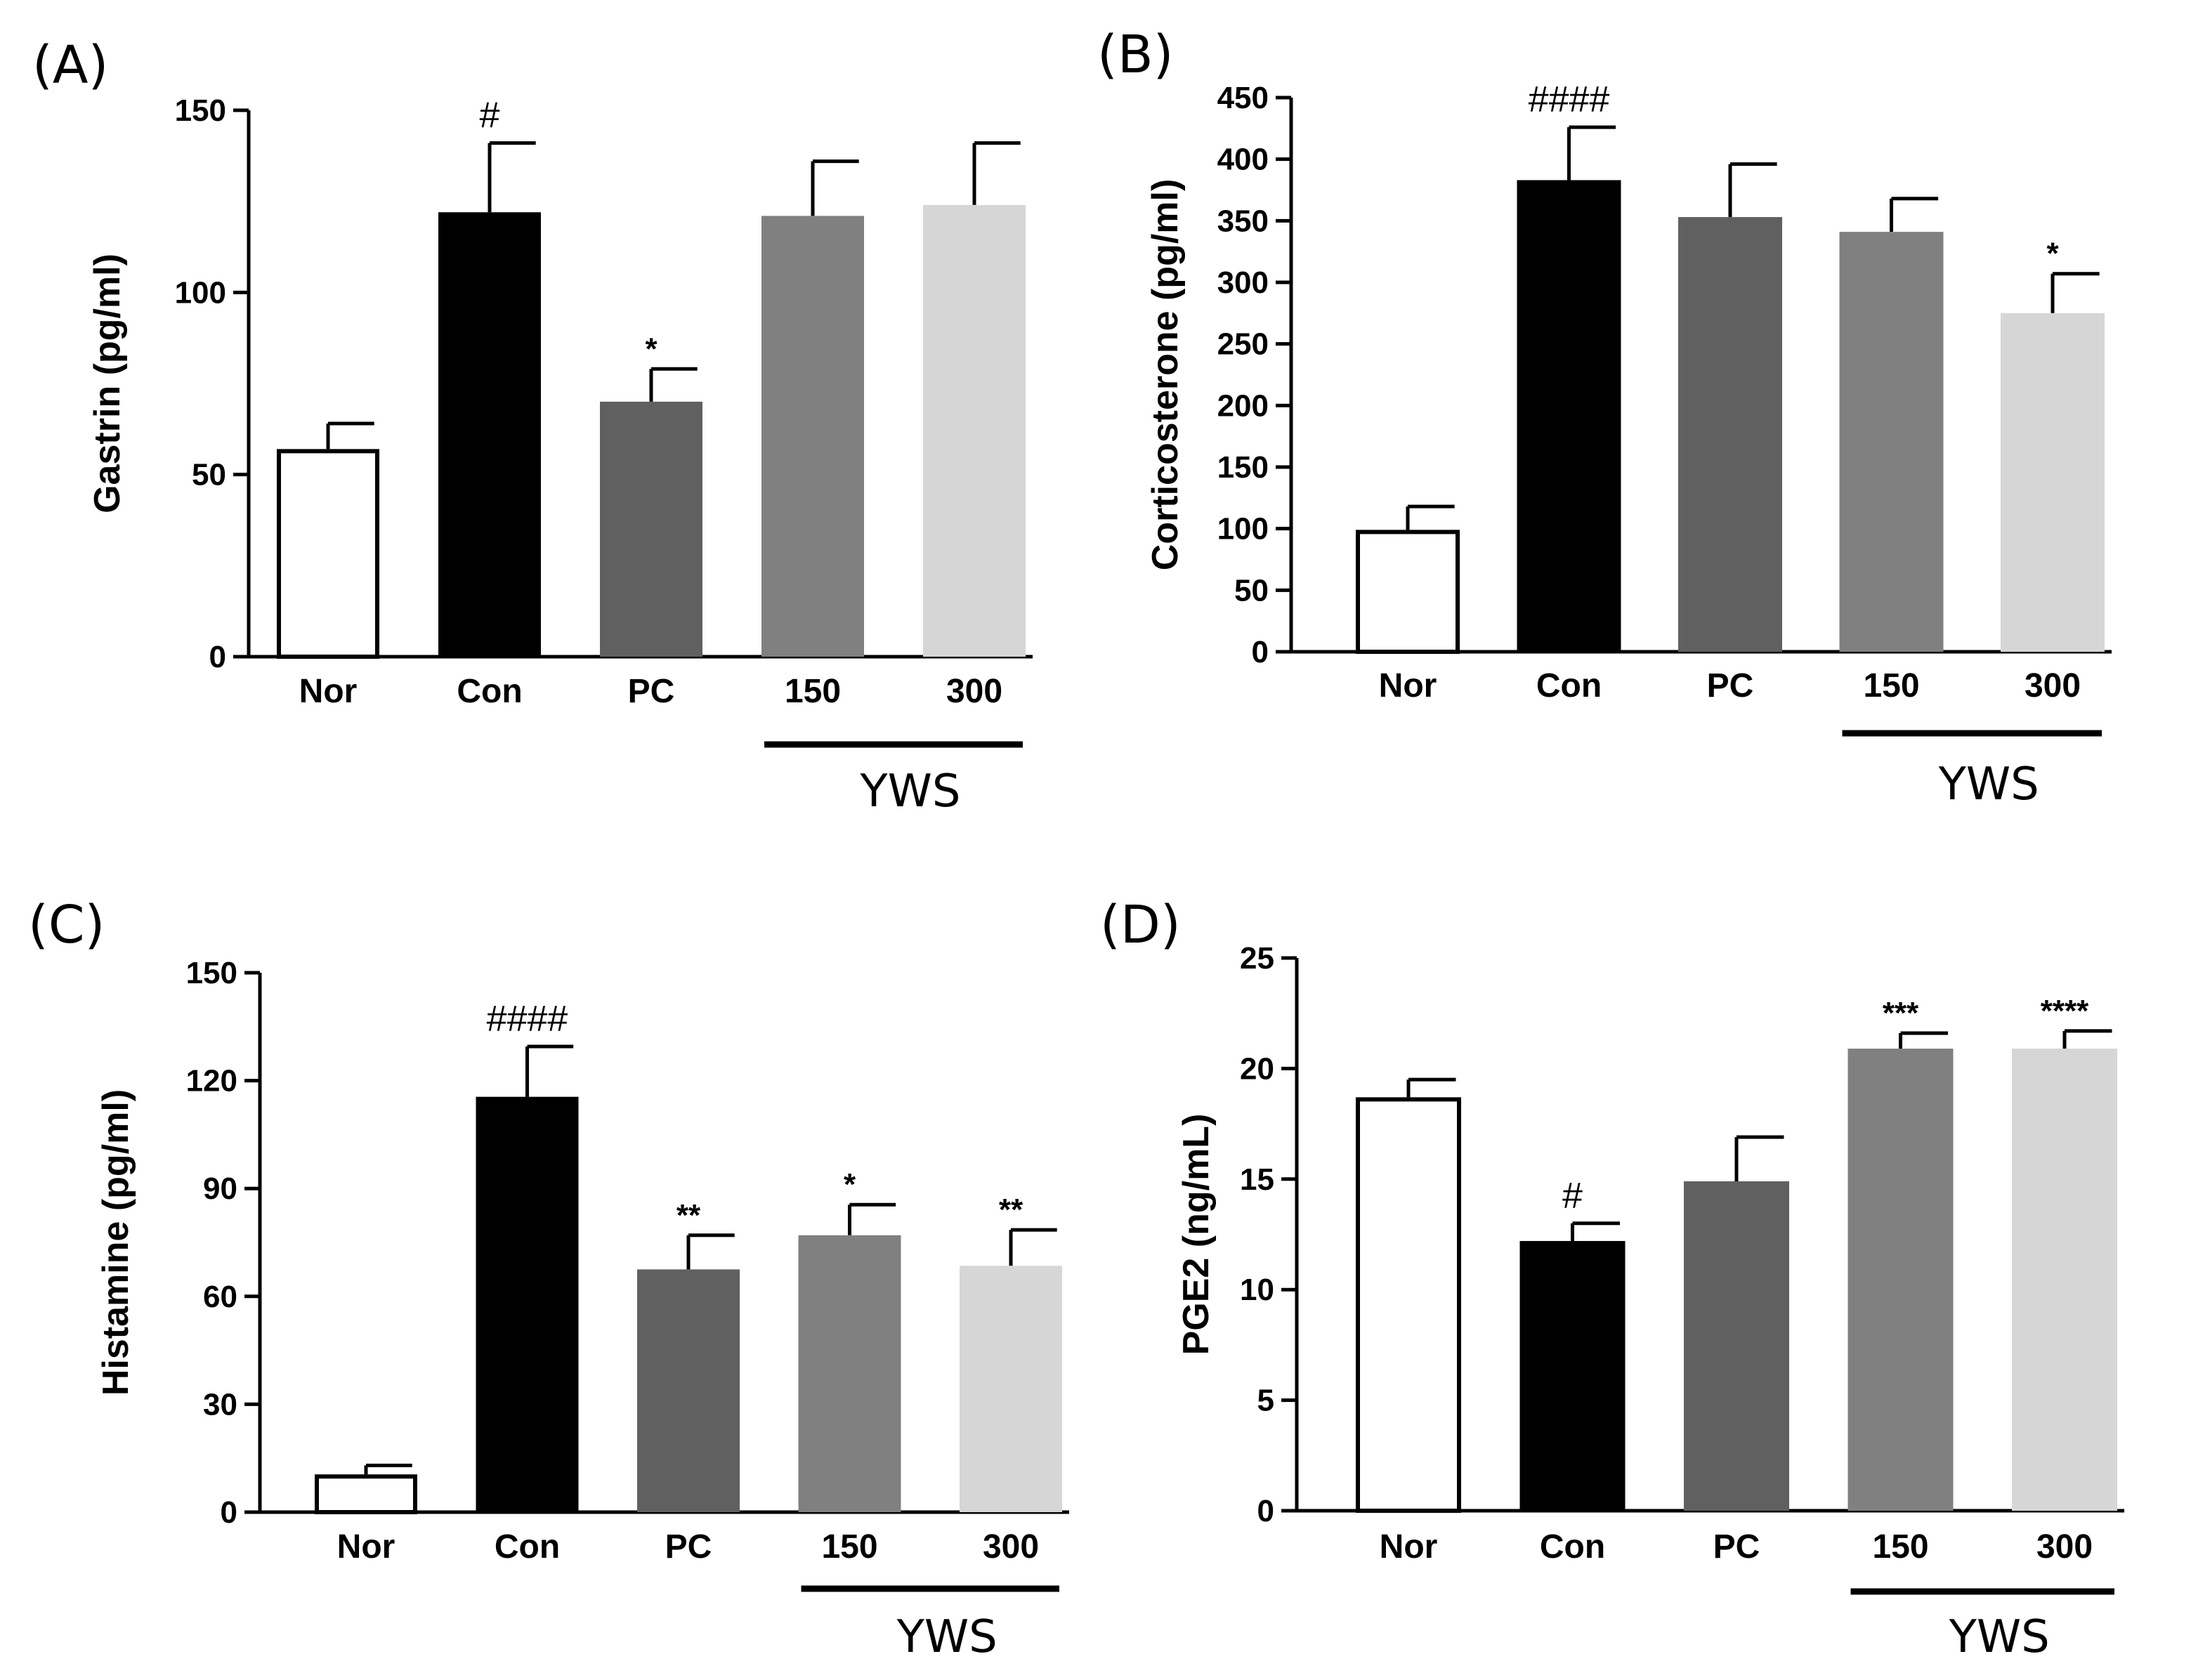 Image resolution: width=2191 pixels, height=1680 pixels. Describe the element at coordinates (70, 65) in the screenshot. I see `panel-label: (A)` at that location.